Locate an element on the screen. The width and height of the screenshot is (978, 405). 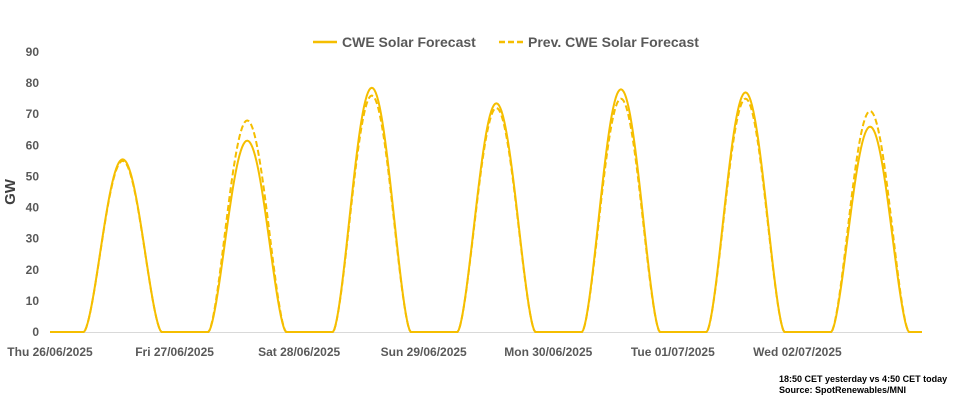
y-axis-label: GW is located at coordinates (10, 191).